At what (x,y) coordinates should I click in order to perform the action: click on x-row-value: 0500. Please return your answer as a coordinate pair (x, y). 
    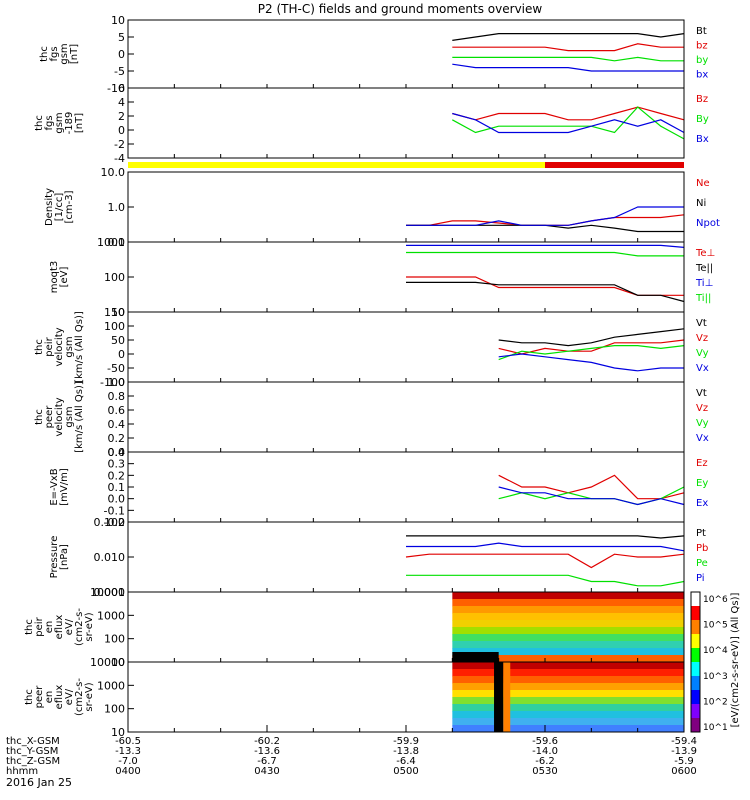
    Looking at the image, I should click on (405, 771).